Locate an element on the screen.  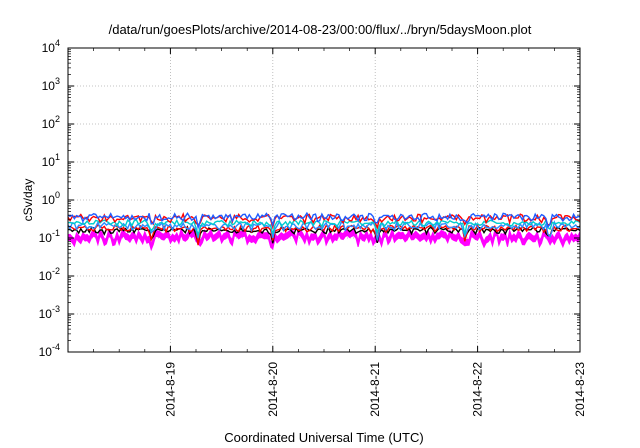
y-tick-label: 10³ is located at coordinates (51, 84).